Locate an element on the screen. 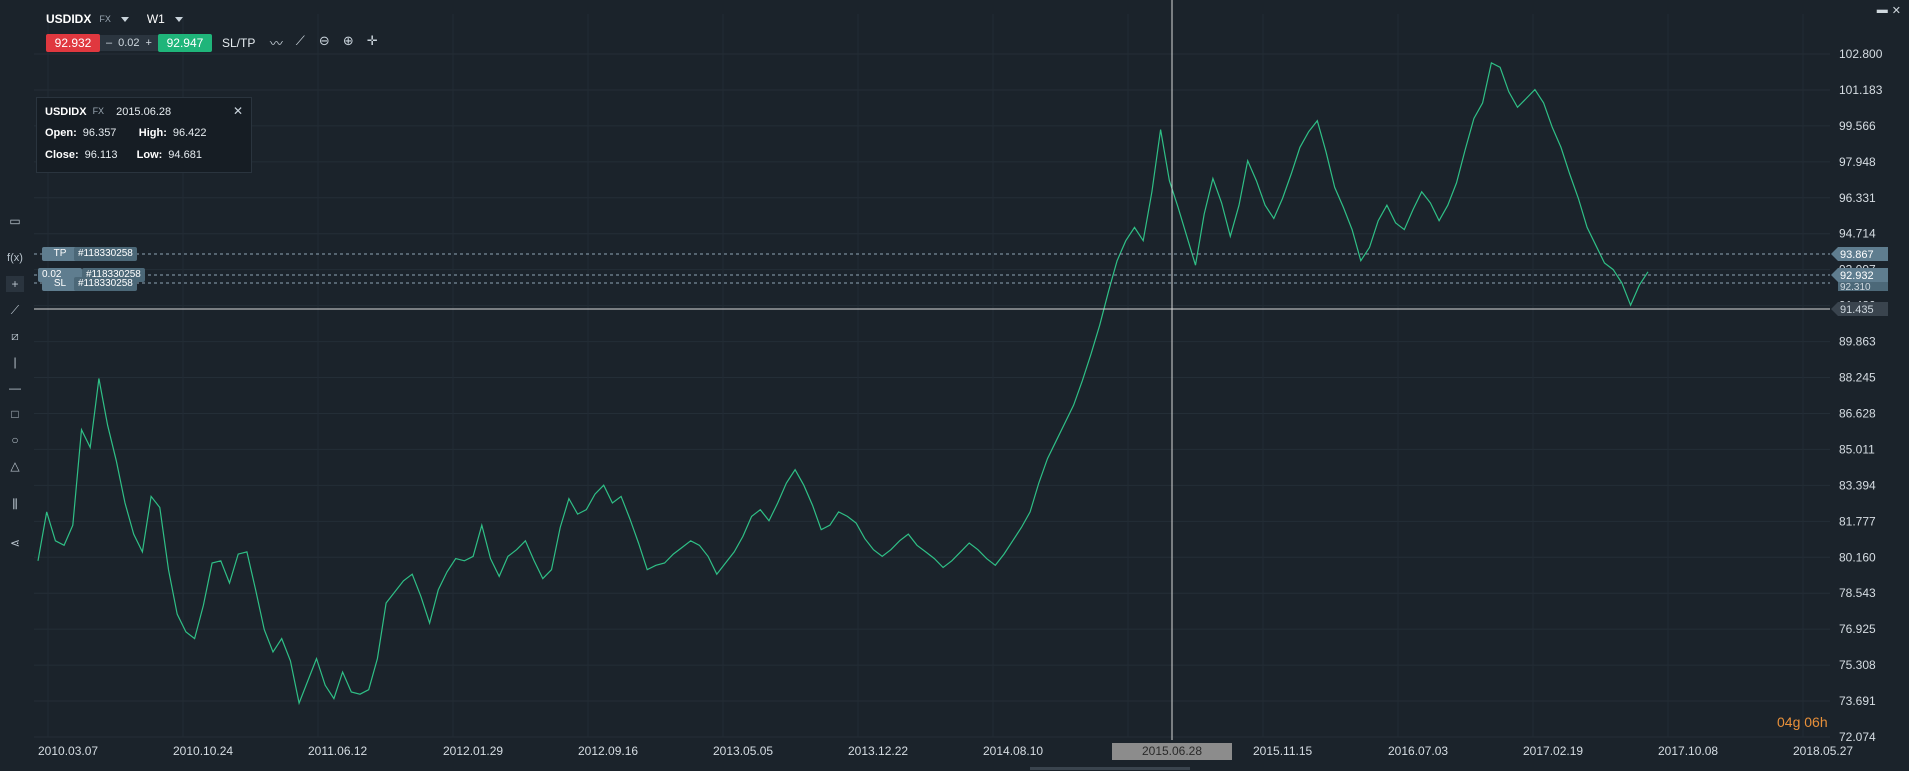 The image size is (1909, 771). svg-text: 91.435 is located at coordinates (1857, 310).